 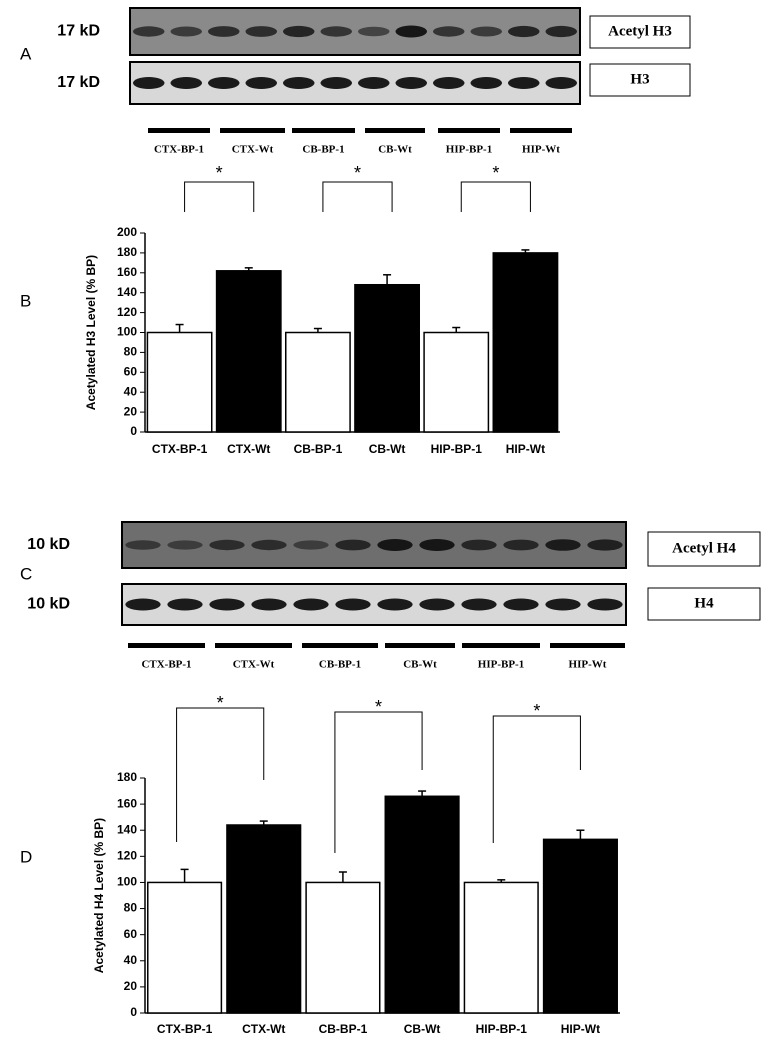 What do you see at coordinates (26, 573) in the screenshot?
I see `panel-label: C` at bounding box center [26, 573].